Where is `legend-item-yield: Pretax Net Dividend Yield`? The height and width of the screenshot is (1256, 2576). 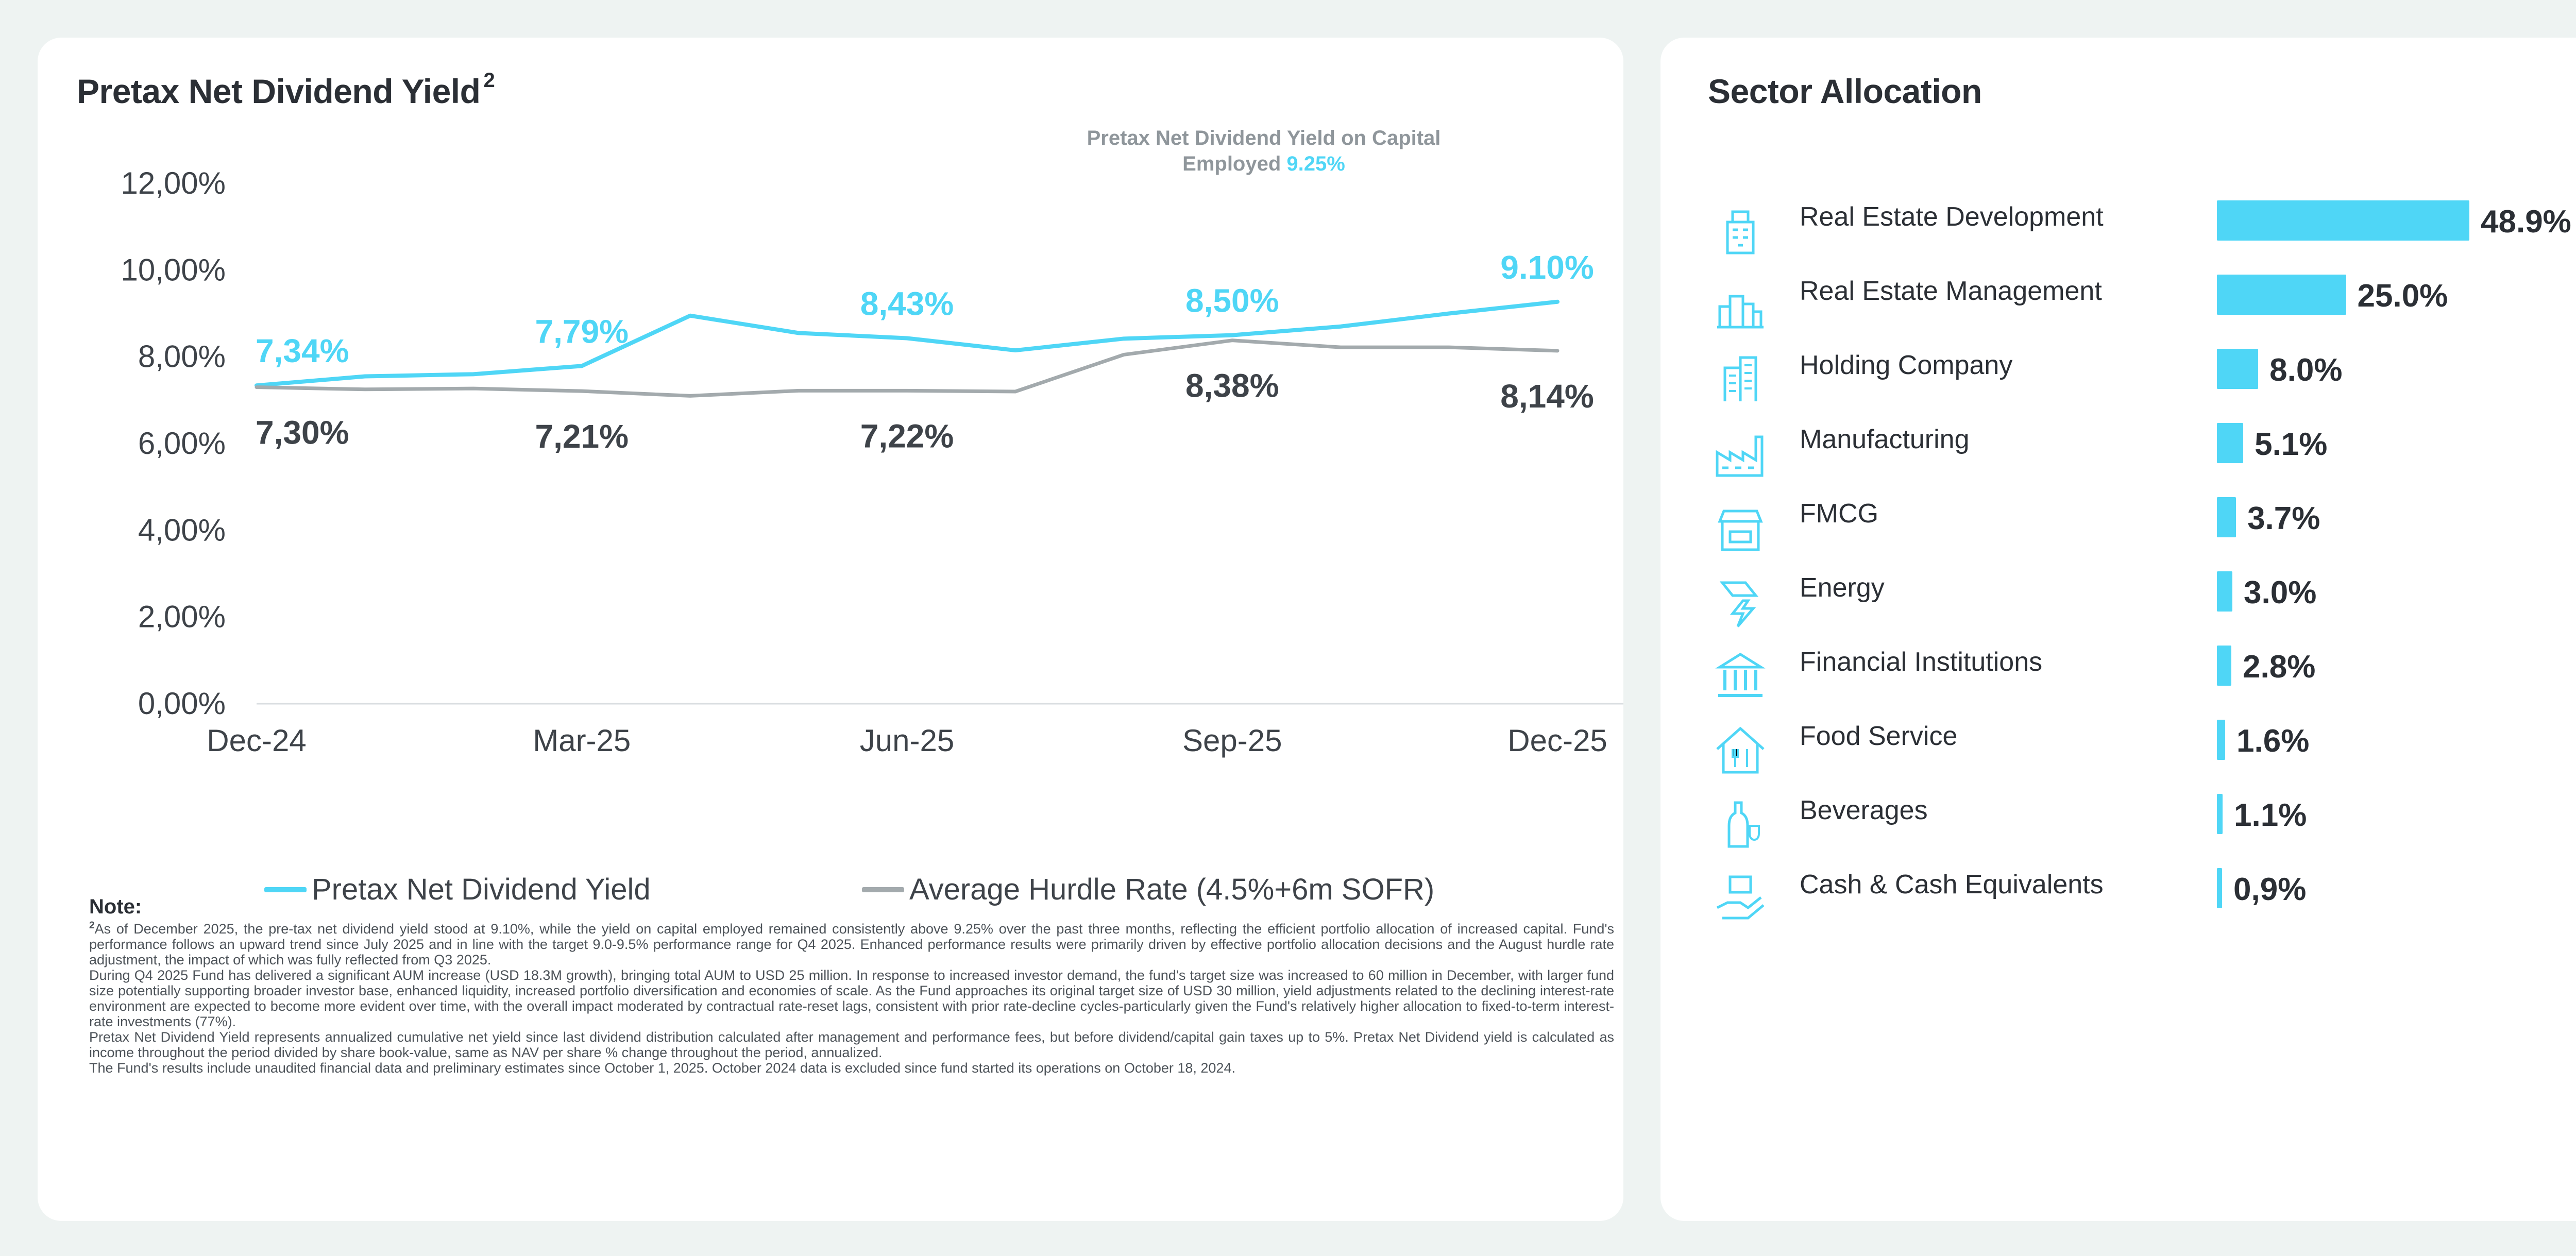 legend-item-yield: Pretax Net Dividend Yield is located at coordinates (457, 889).